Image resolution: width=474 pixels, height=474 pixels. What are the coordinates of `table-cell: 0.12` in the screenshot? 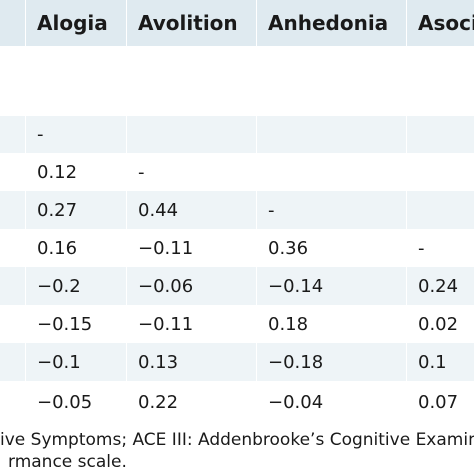 It's located at (57, 172).